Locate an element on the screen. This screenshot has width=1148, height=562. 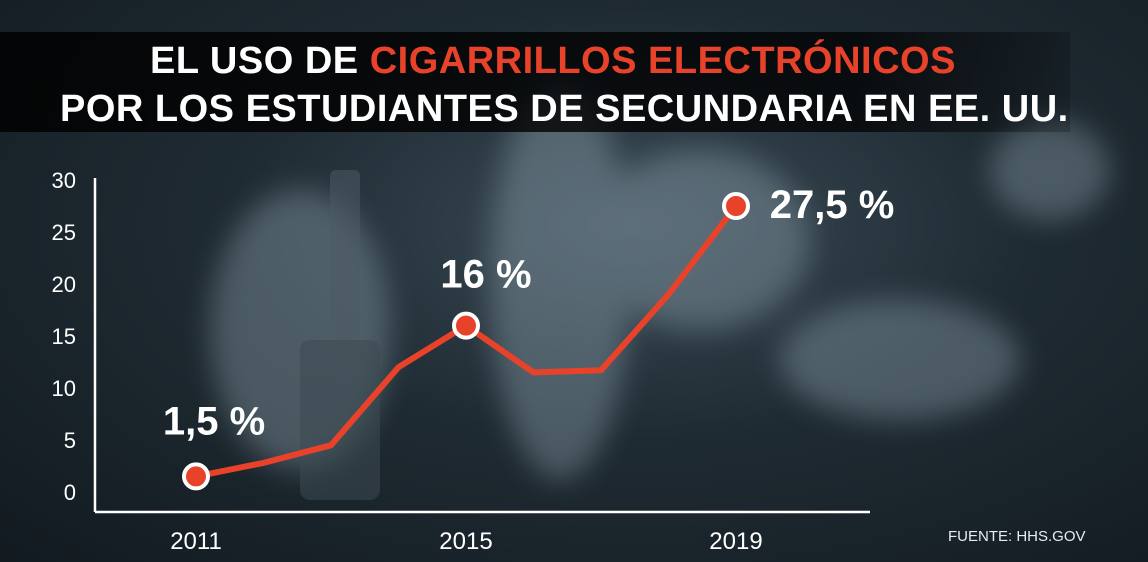
x-tick-label: 2011 is located at coordinates (196, 541).